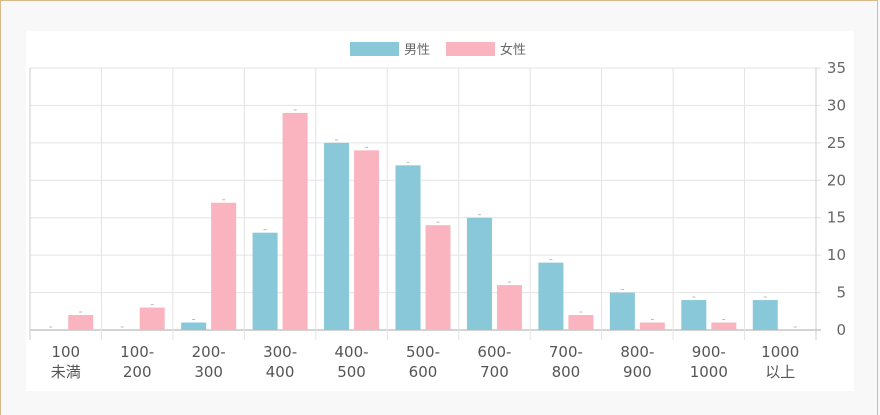 Image resolution: width=880 pixels, height=415 pixels. What do you see at coordinates (280, 372) in the screenshot?
I see `x-tick-label-line: 400` at bounding box center [280, 372].